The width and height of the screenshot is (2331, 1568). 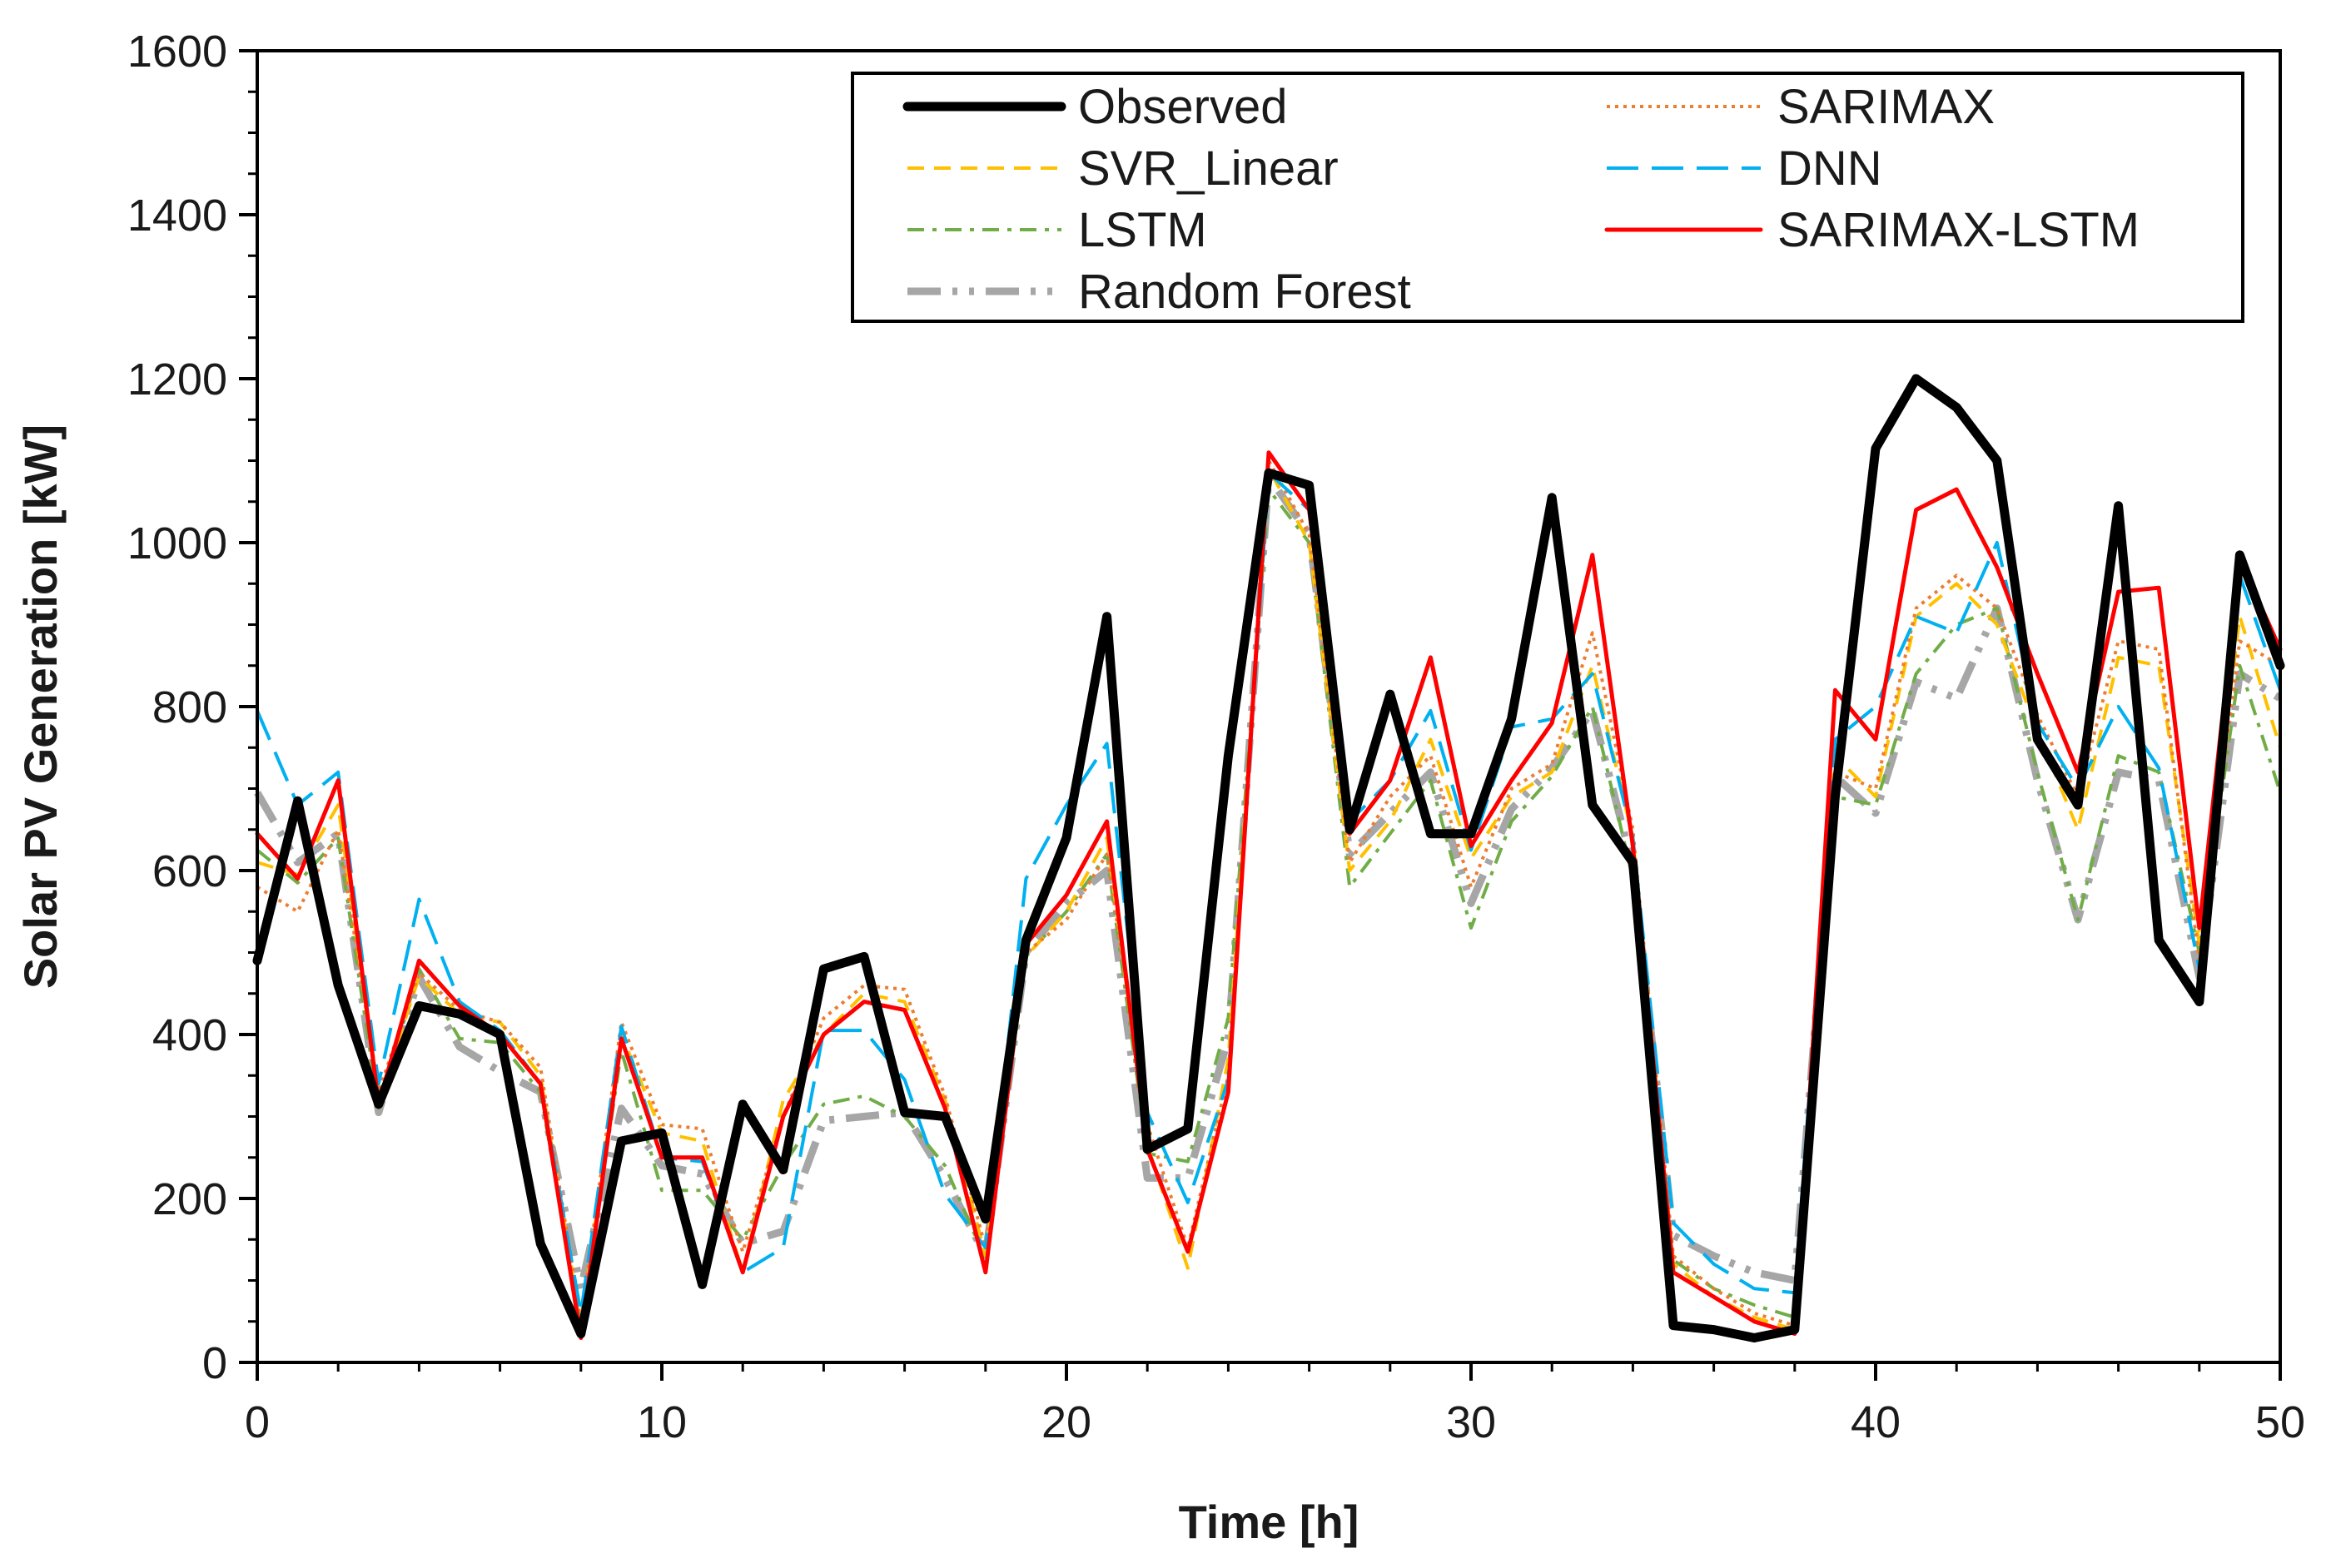 What do you see at coordinates (1142, 230) in the screenshot?
I see `legend-label-lstm: LSTM` at bounding box center [1142, 230].